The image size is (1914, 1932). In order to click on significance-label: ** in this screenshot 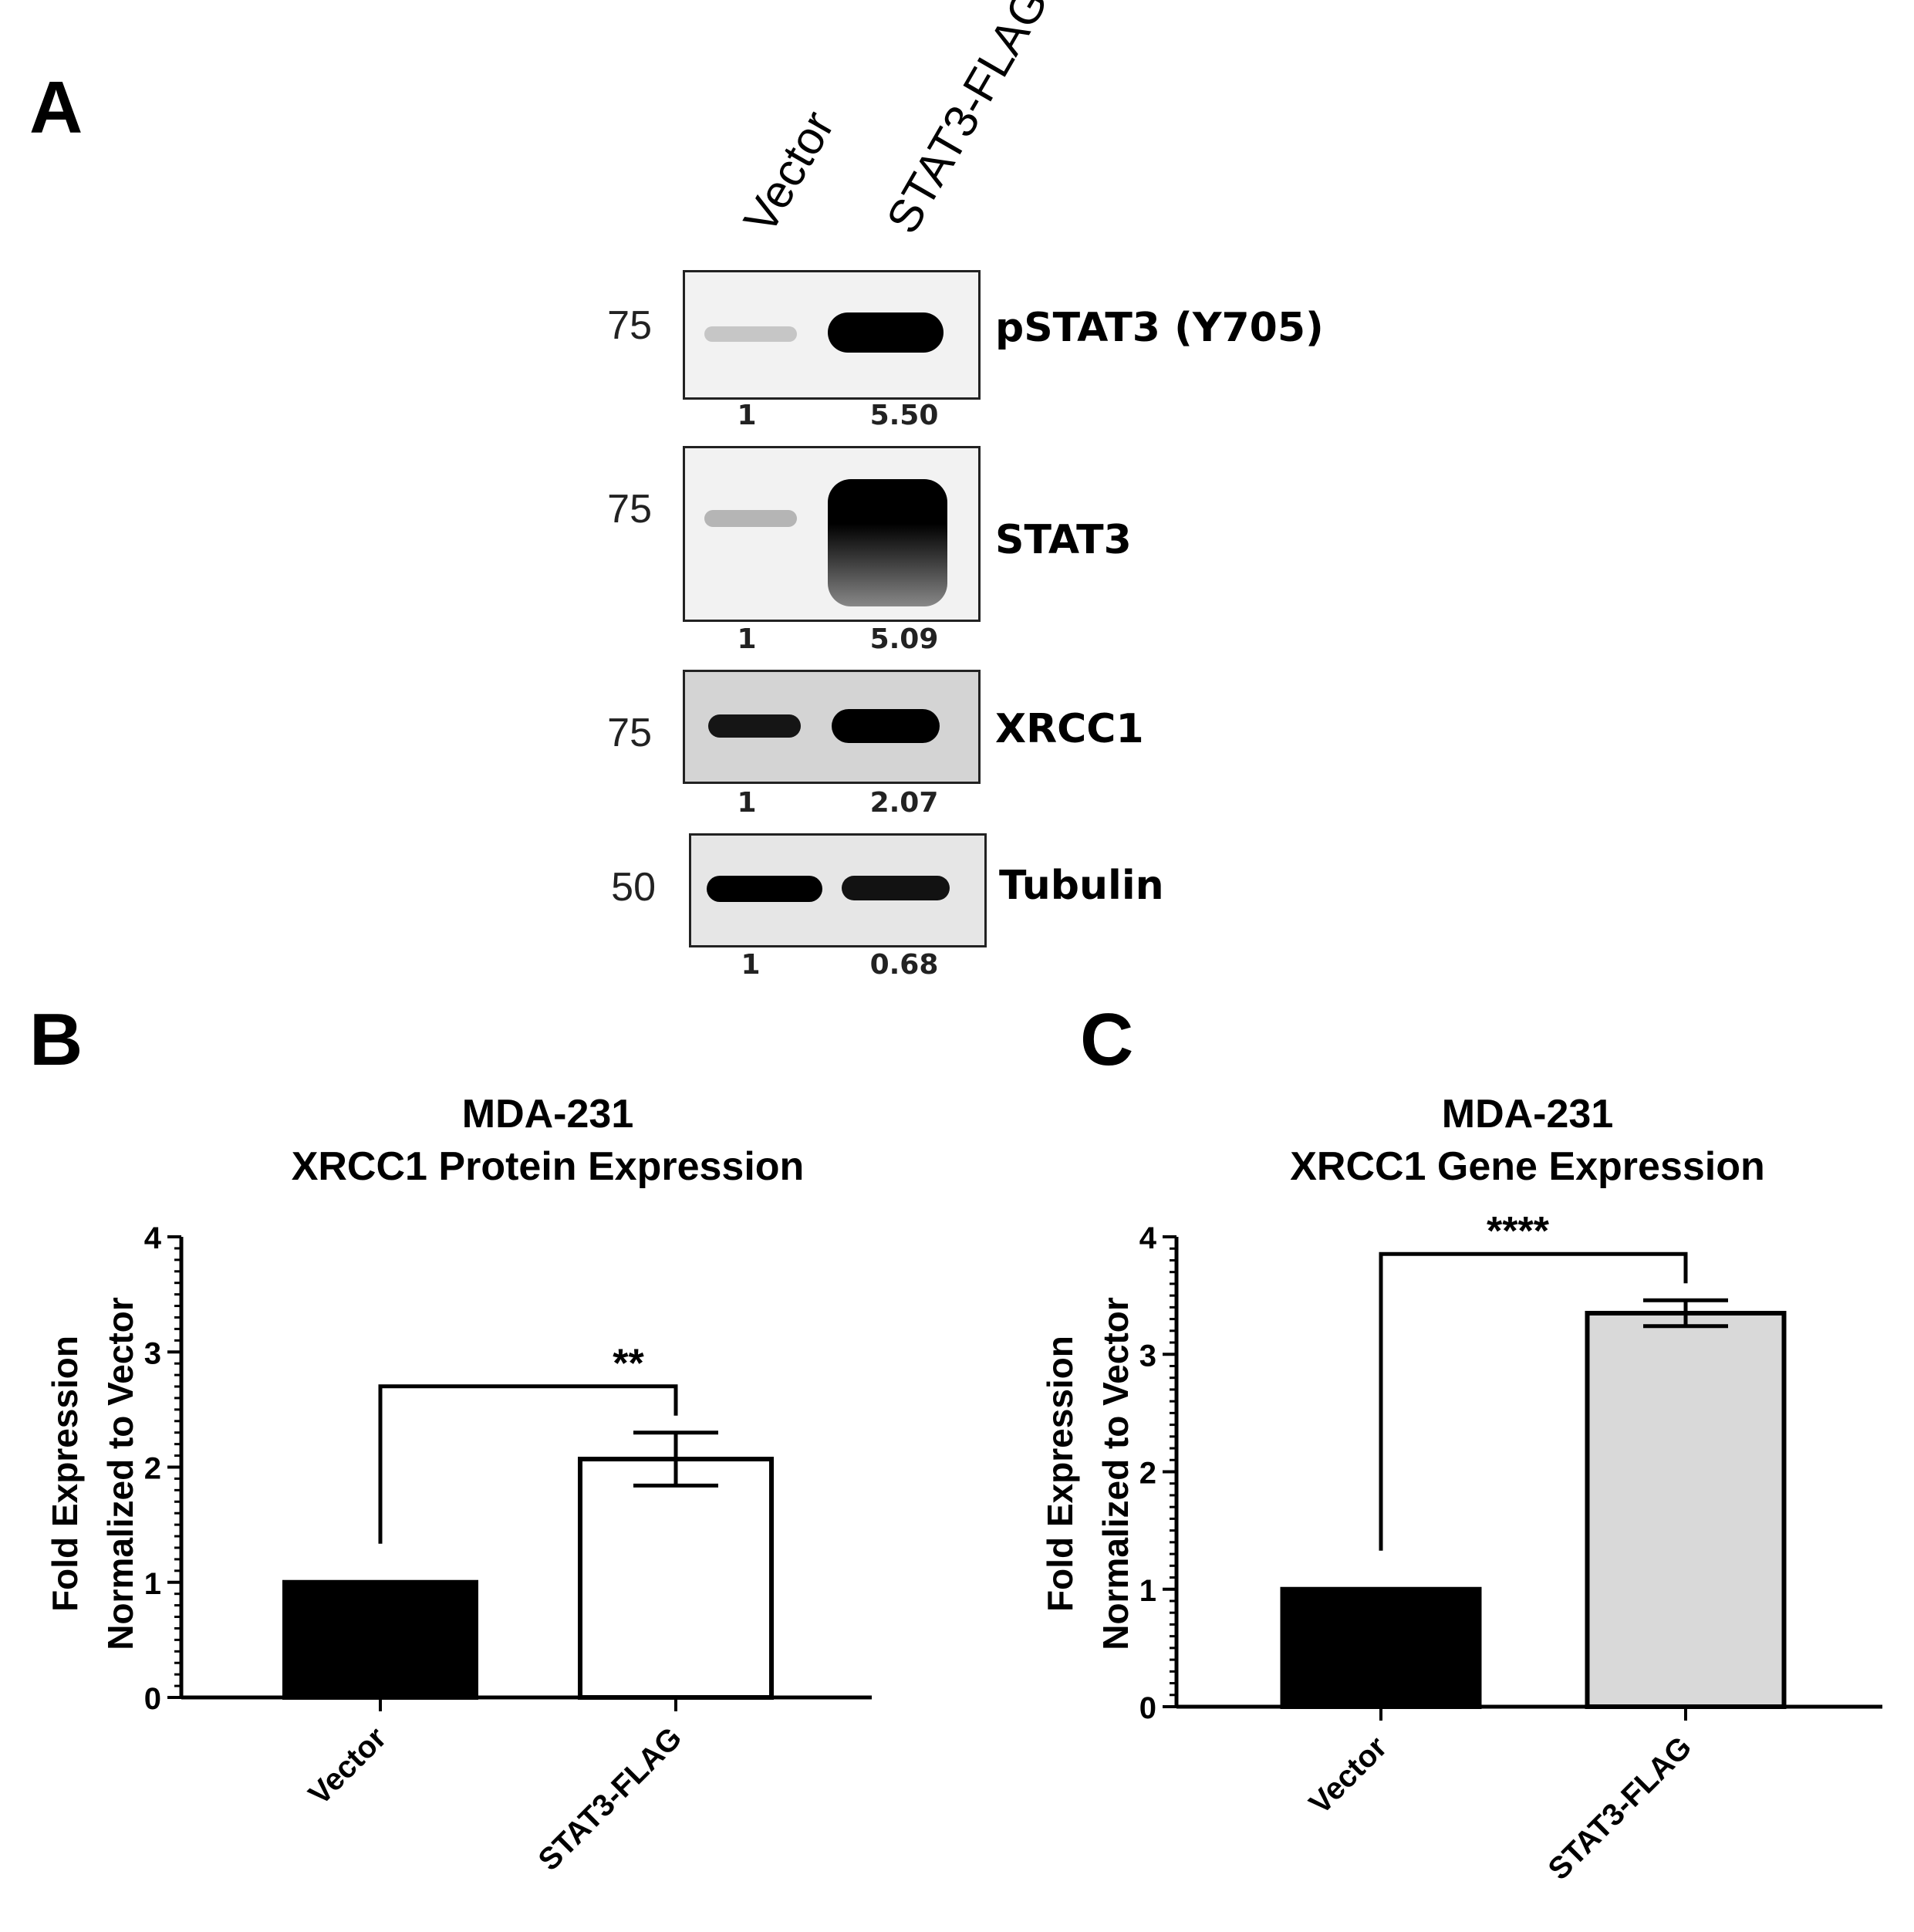, I will do `click(628, 1364)`.